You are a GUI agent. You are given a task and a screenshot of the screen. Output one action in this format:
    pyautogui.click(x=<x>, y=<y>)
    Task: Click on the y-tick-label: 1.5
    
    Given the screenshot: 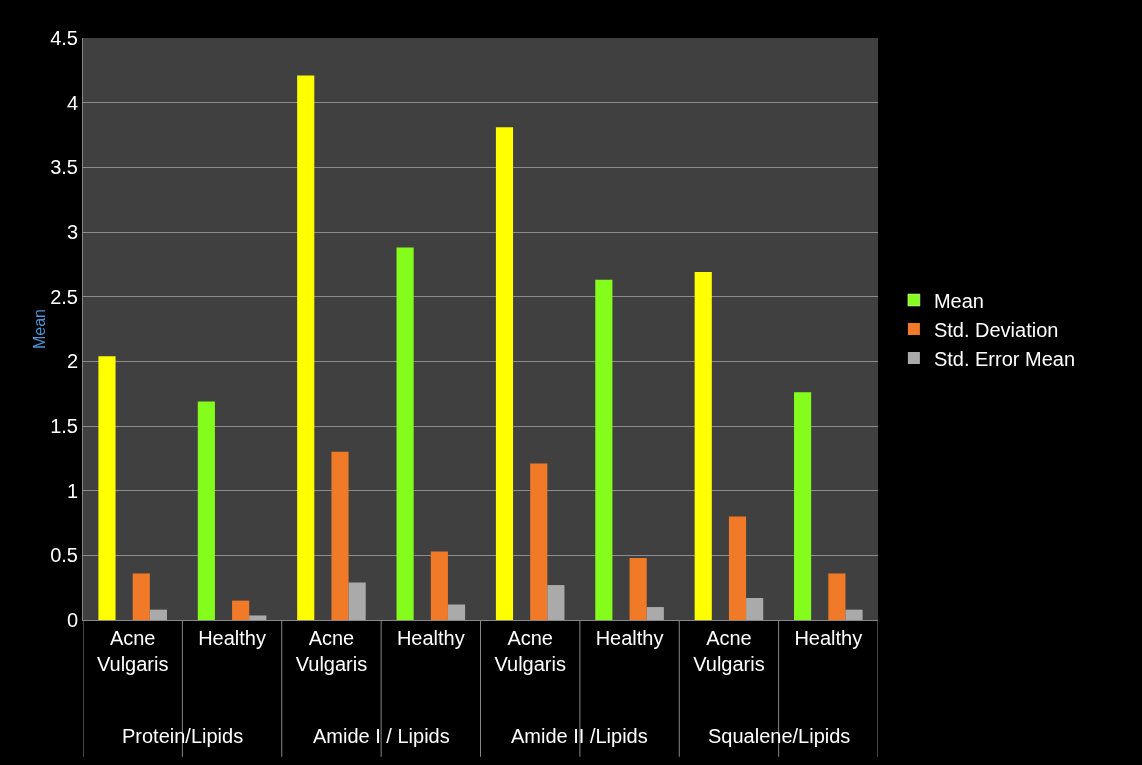 What is the action you would take?
    pyautogui.click(x=64, y=426)
    